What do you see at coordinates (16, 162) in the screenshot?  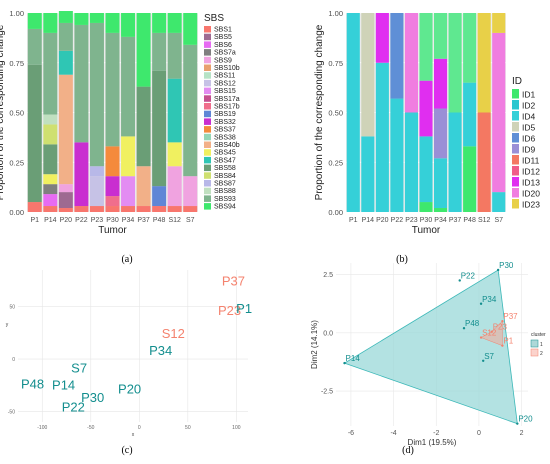 I see `a-ytick-label: 0.25` at bounding box center [16, 162].